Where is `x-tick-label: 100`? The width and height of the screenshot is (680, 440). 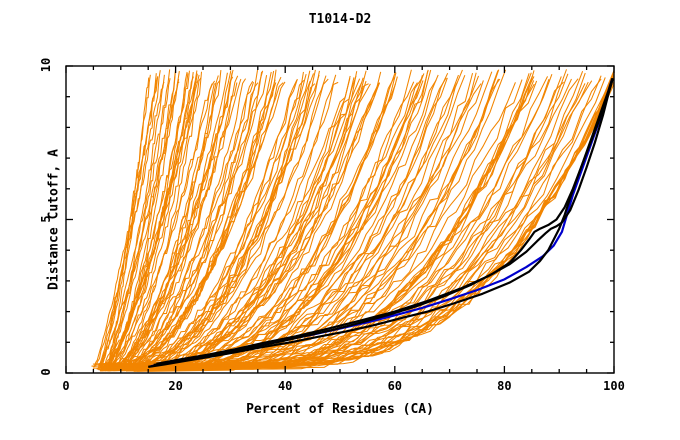 x-tick-label: 100 is located at coordinates (614, 386).